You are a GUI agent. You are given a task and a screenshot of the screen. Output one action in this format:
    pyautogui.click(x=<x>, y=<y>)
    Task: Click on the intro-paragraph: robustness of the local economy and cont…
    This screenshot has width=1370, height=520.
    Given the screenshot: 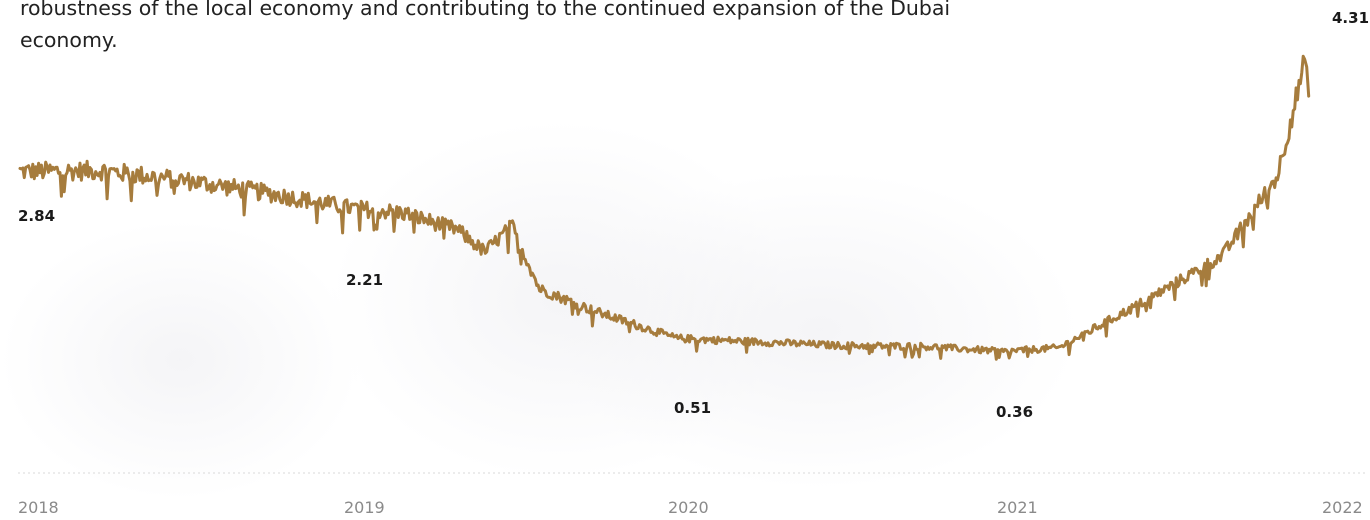 What is the action you would take?
    pyautogui.click(x=485, y=26)
    